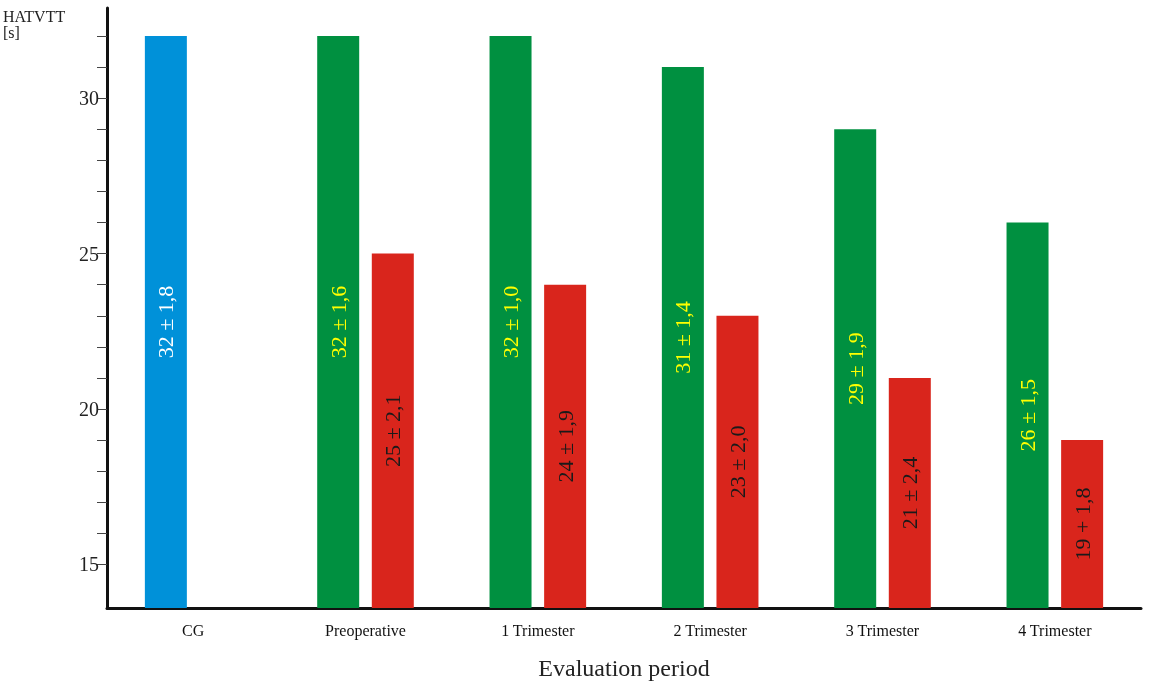  I want to click on x-tick-label: Preoperative, so click(365, 630).